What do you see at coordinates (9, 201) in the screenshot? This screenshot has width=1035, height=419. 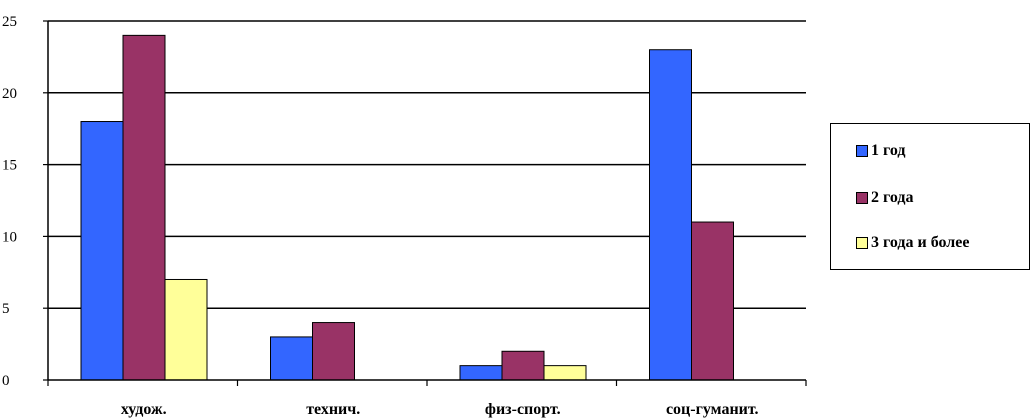 I see `y-tick-labels: 0 5 10 15 20 25` at bounding box center [9, 201].